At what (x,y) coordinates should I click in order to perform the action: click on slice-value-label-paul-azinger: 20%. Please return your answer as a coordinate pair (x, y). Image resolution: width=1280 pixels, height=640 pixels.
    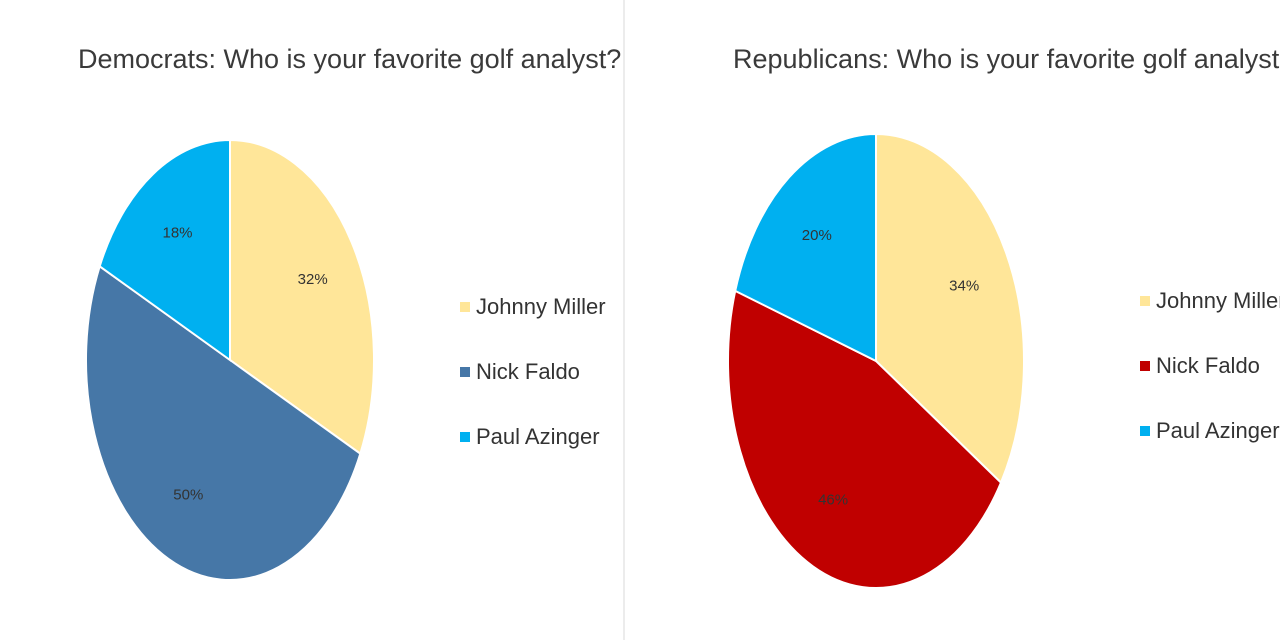
    Looking at the image, I should click on (817, 235).